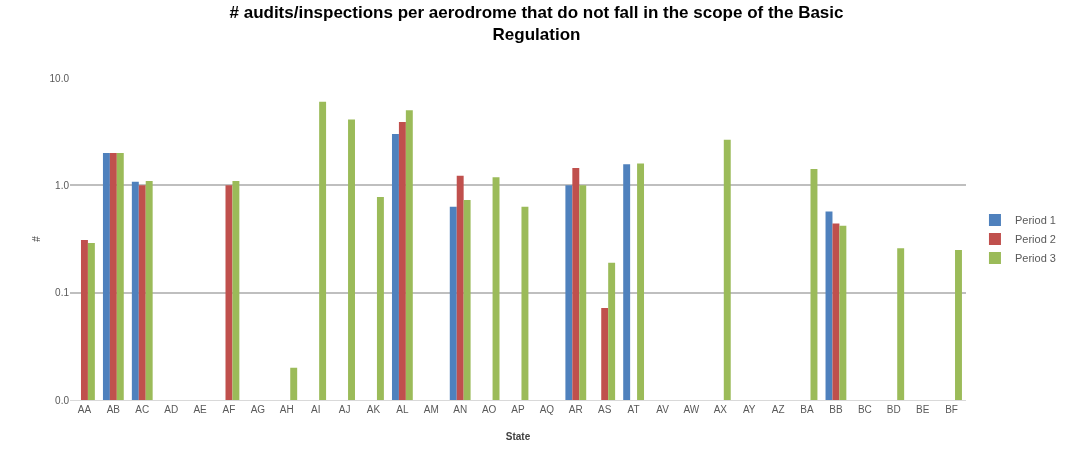 The width and height of the screenshot is (1073, 450). What do you see at coordinates (286, 409) in the screenshot?
I see `x-tick-label: AH` at bounding box center [286, 409].